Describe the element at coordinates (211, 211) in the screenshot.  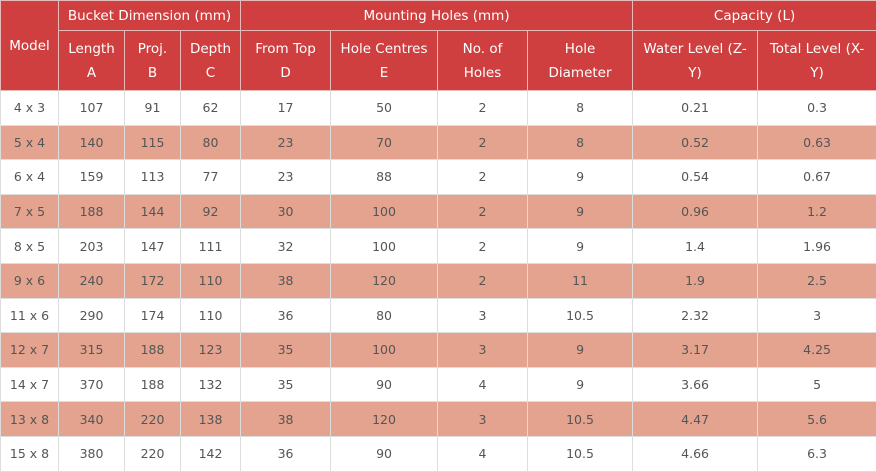
I see `cell: 92` at that location.